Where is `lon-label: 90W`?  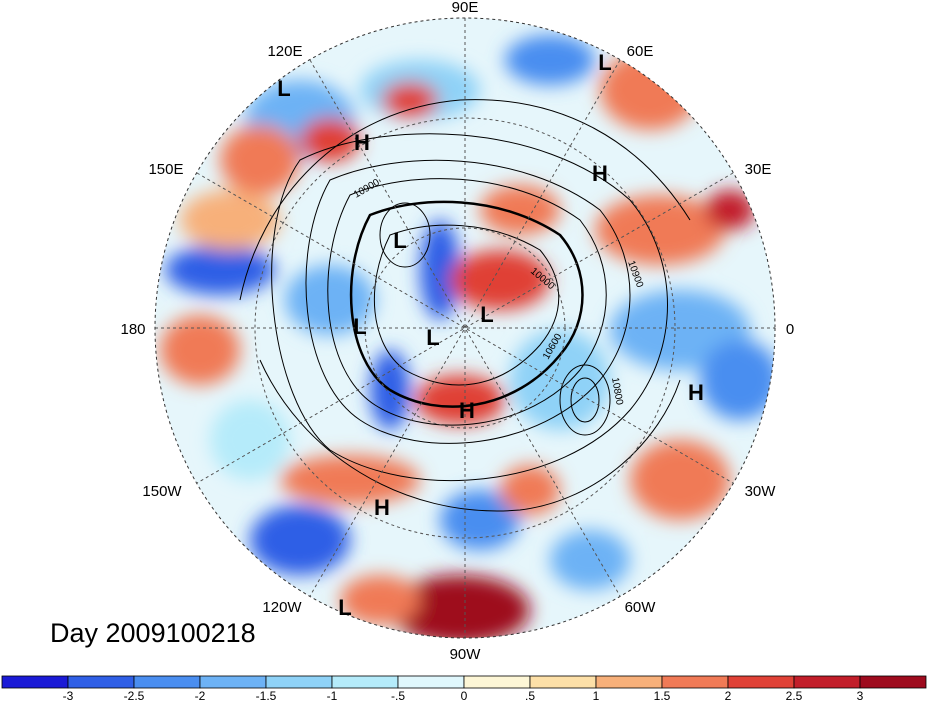
lon-label: 90W is located at coordinates (466, 654).